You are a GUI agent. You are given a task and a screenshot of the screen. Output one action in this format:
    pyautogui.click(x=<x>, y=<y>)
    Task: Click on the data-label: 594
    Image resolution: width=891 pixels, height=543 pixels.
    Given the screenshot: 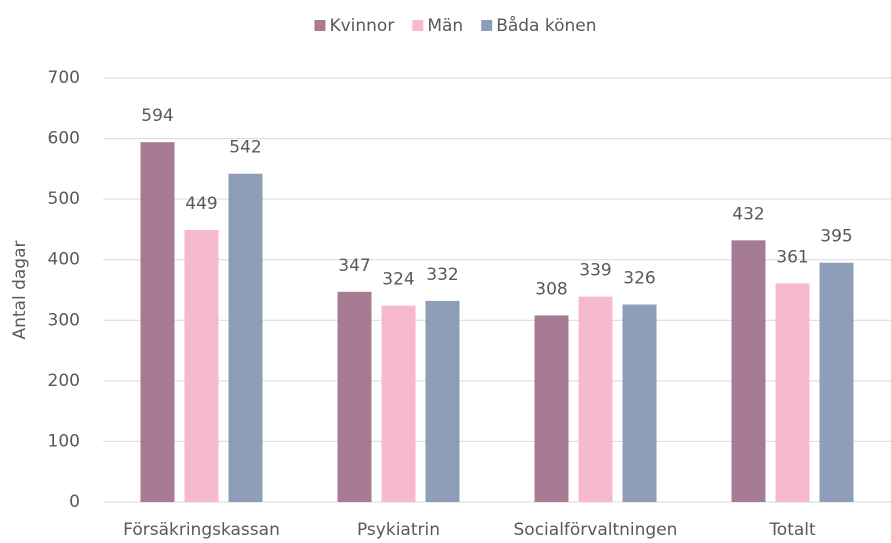 What is the action you would take?
    pyautogui.click(x=157, y=116)
    